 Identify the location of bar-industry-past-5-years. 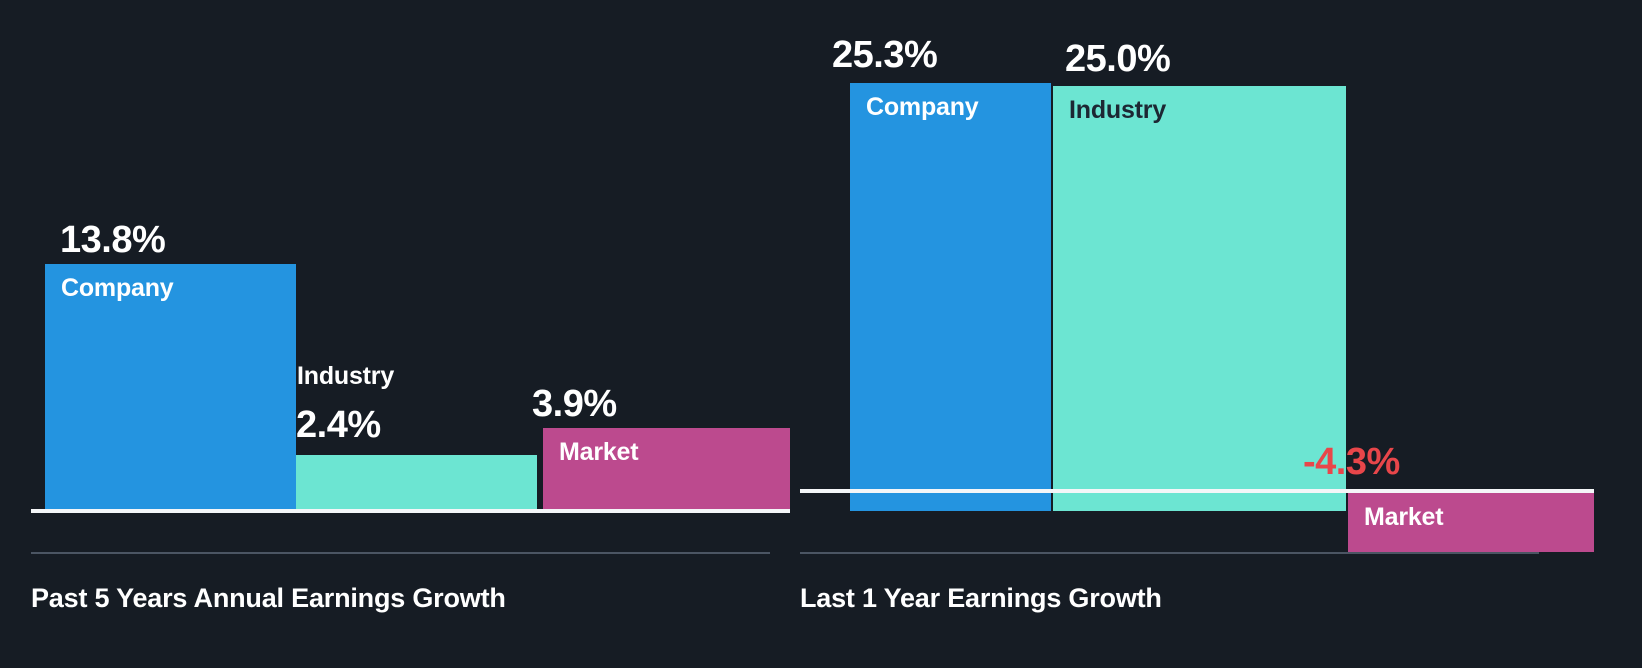
(416, 483).